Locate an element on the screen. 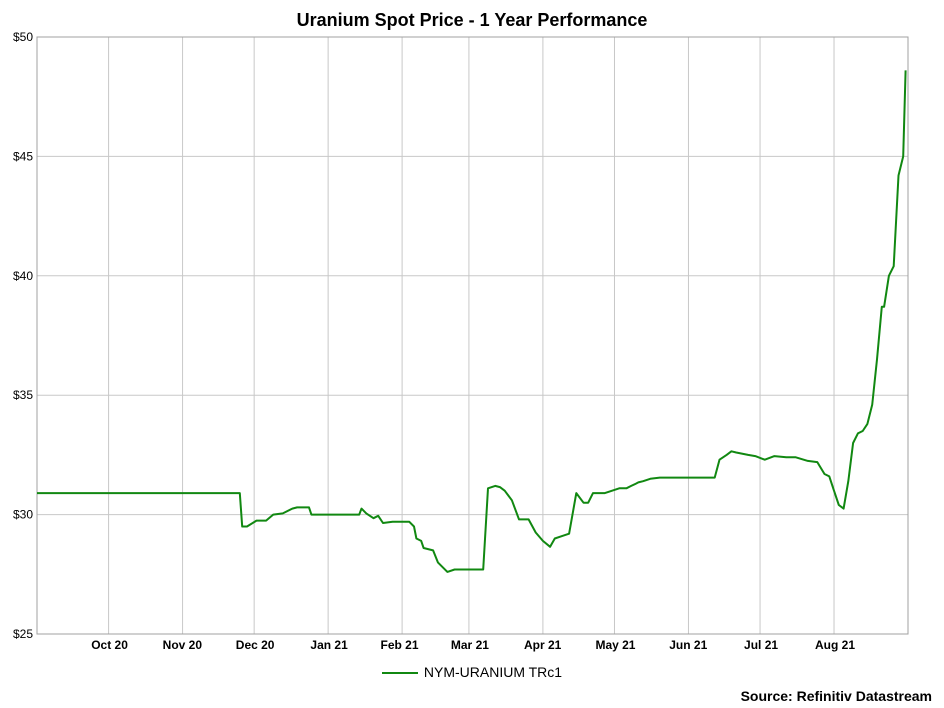 This screenshot has height=708, width=944. legend: NYM-URANIUM TRc1 is located at coordinates (472, 672).